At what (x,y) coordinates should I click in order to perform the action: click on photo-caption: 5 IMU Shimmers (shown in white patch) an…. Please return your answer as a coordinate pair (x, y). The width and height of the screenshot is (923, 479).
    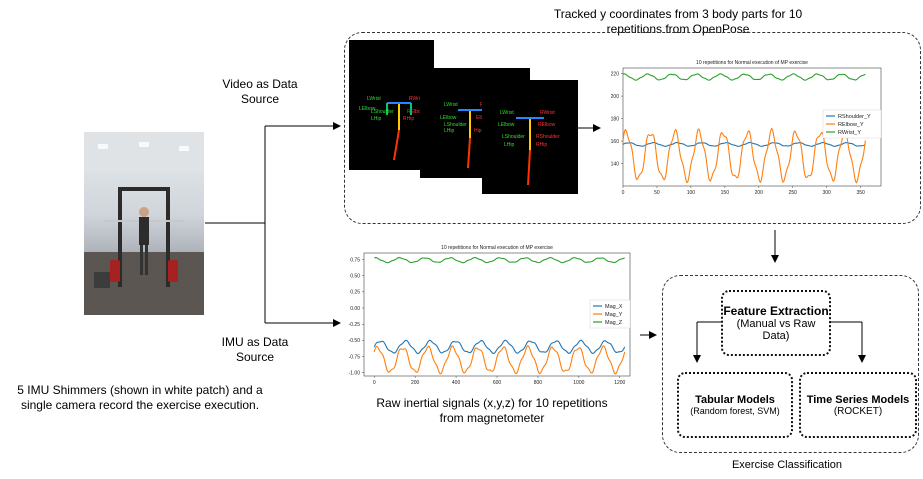
    Looking at the image, I should click on (140, 397).